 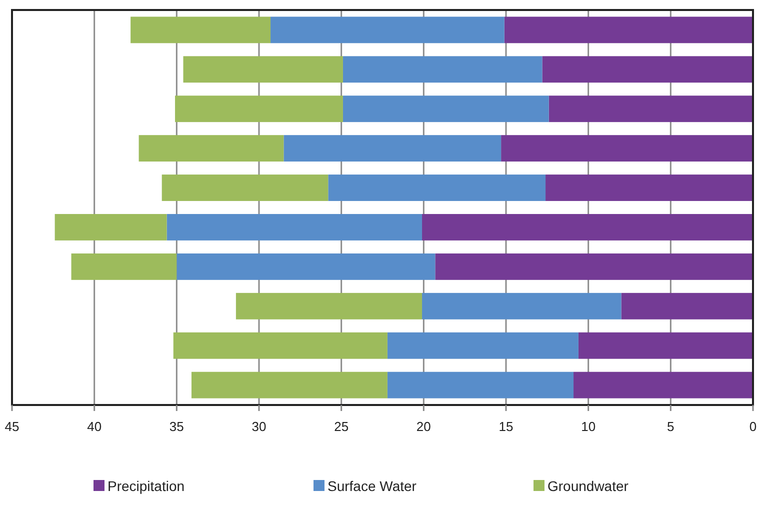 What do you see at coordinates (506, 426) in the screenshot?
I see `x-tick-label: 15` at bounding box center [506, 426].